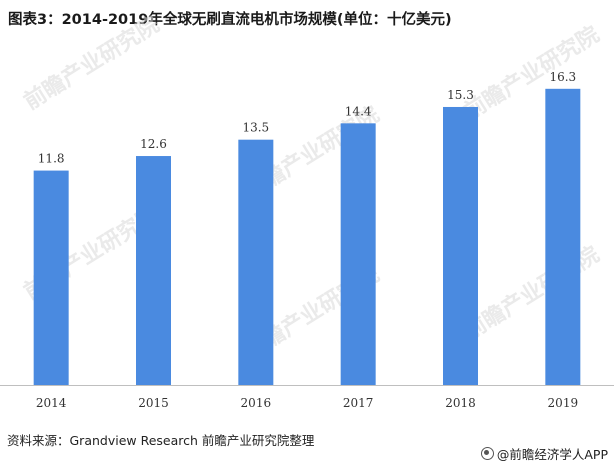 The height and width of the screenshot is (469, 614). I want to click on x-tick-label-2014: 2014, so click(51, 403).